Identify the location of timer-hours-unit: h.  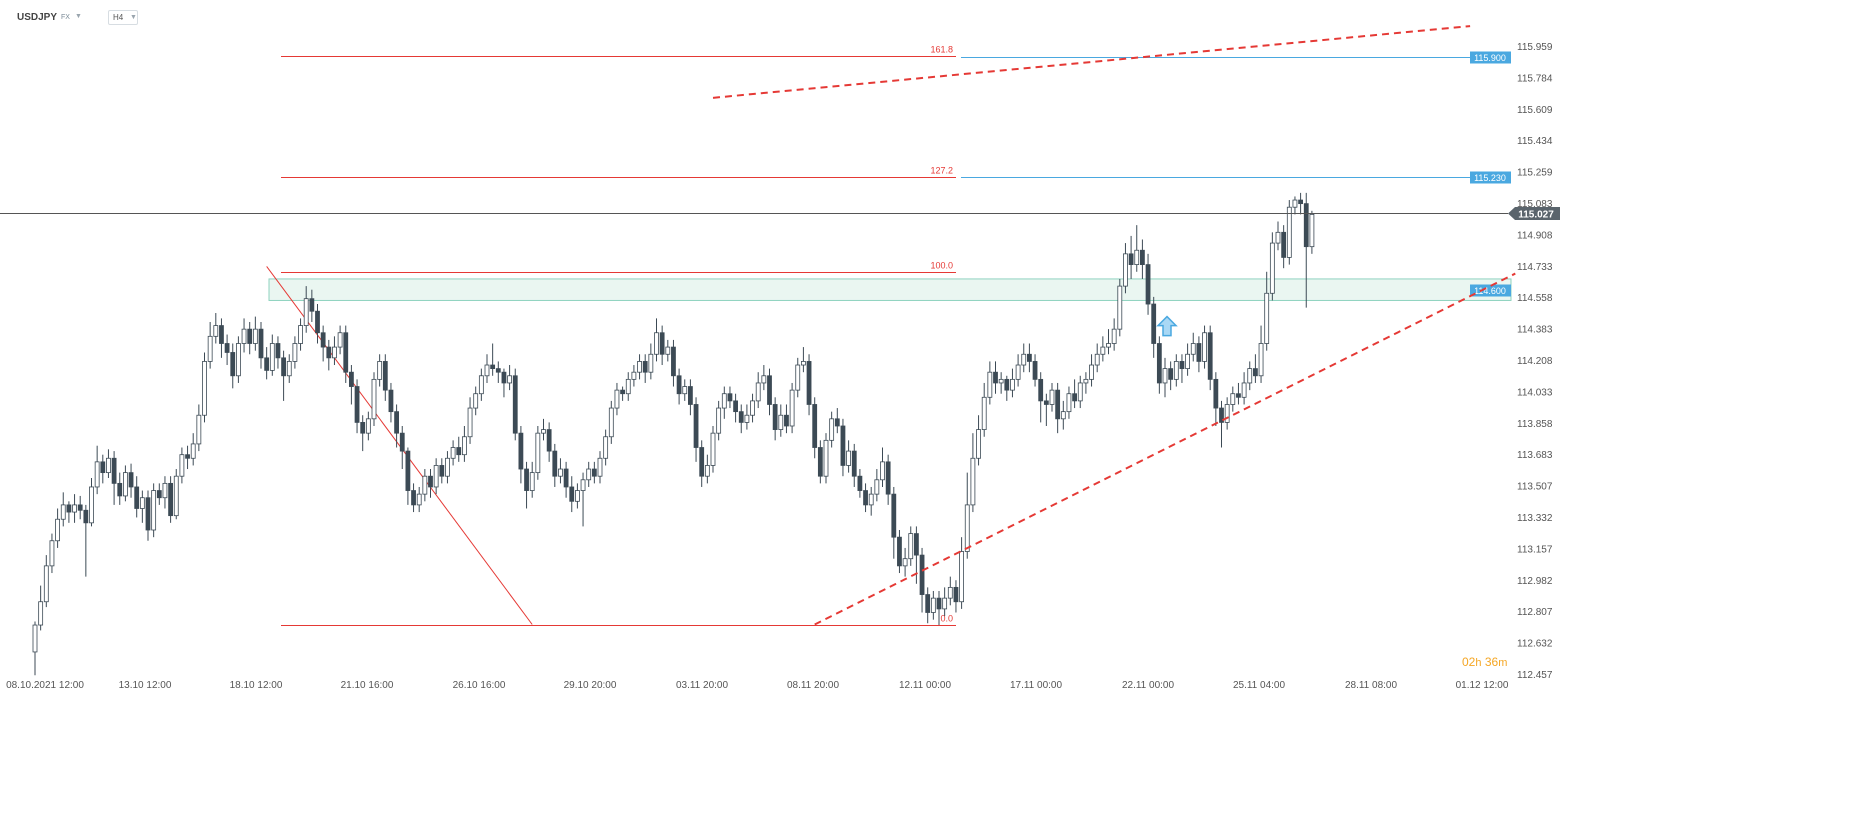
(1478, 663).